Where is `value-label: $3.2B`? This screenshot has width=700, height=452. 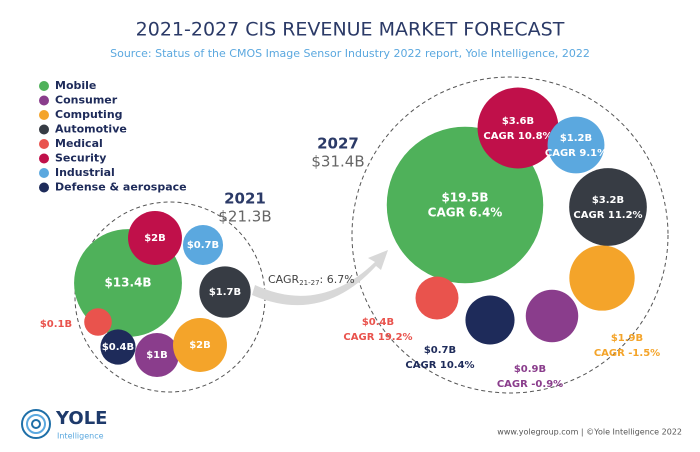
value-label: $3.2B is located at coordinates (608, 200).